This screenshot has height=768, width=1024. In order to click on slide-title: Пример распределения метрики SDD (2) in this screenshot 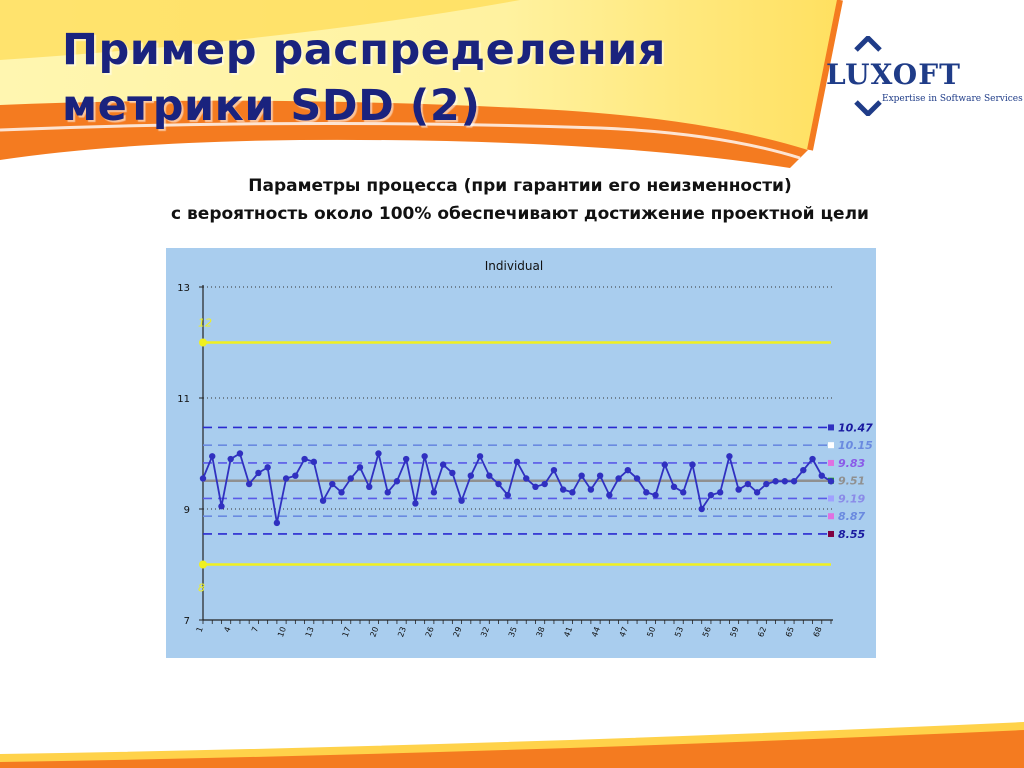, I will do `click(364, 78)`.